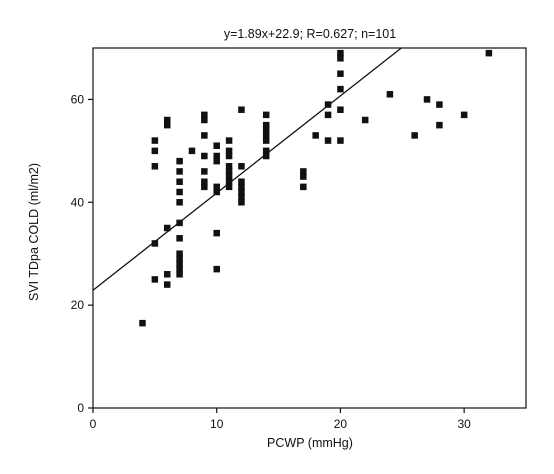 The height and width of the screenshot is (474, 554). I want to click on x-tick-label: 0, so click(93, 424).